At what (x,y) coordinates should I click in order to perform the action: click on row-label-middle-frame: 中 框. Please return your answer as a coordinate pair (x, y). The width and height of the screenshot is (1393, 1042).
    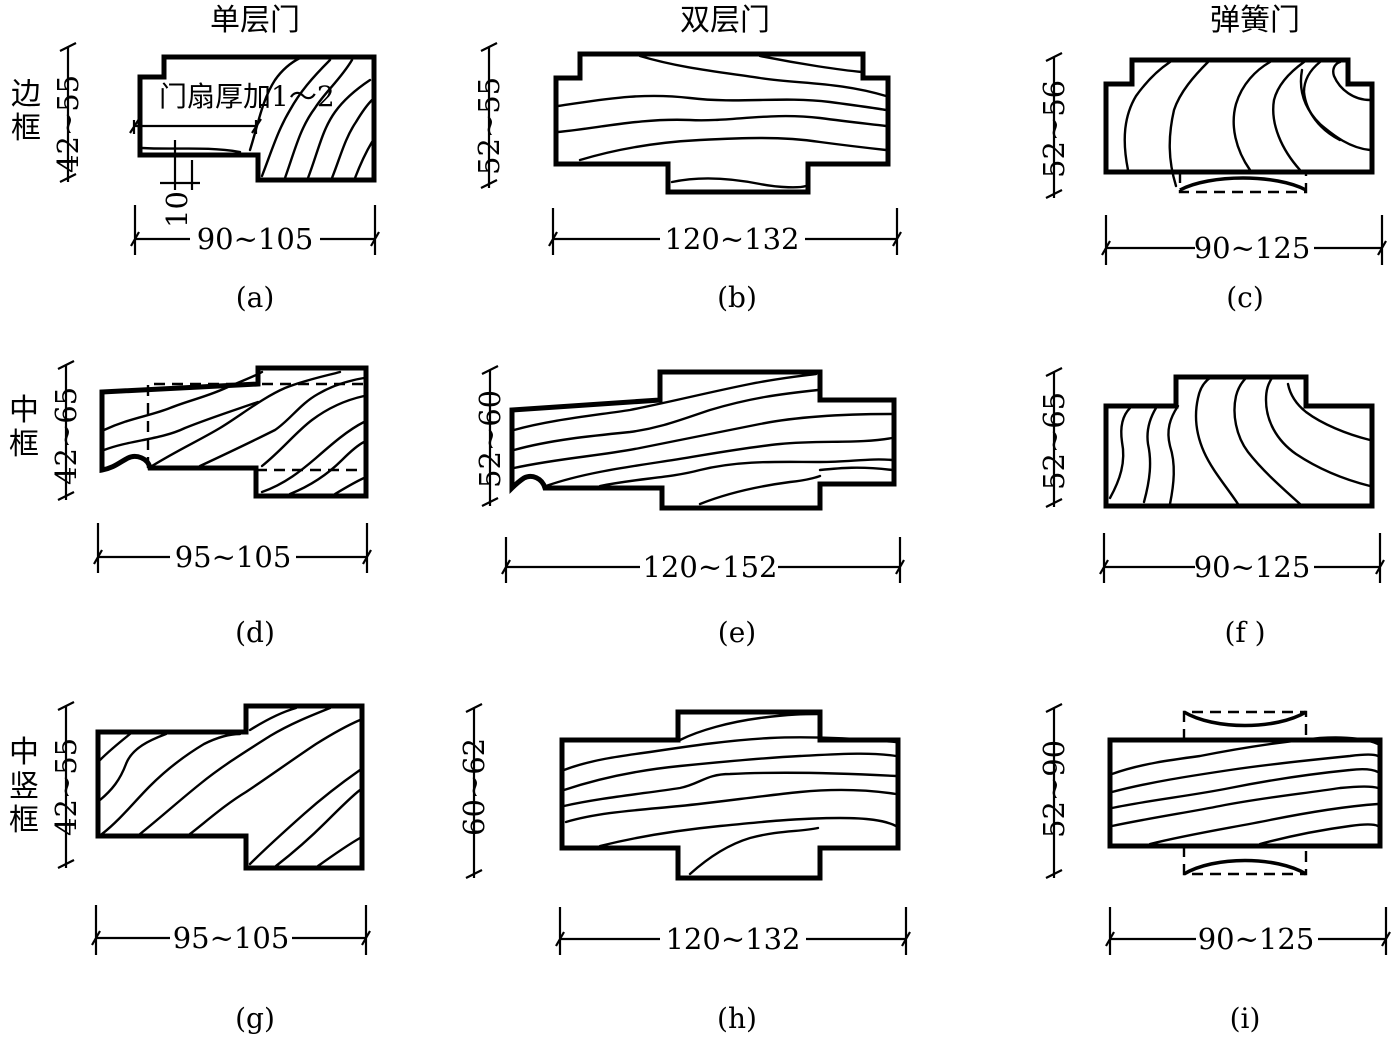
    Looking at the image, I should click on (24, 427).